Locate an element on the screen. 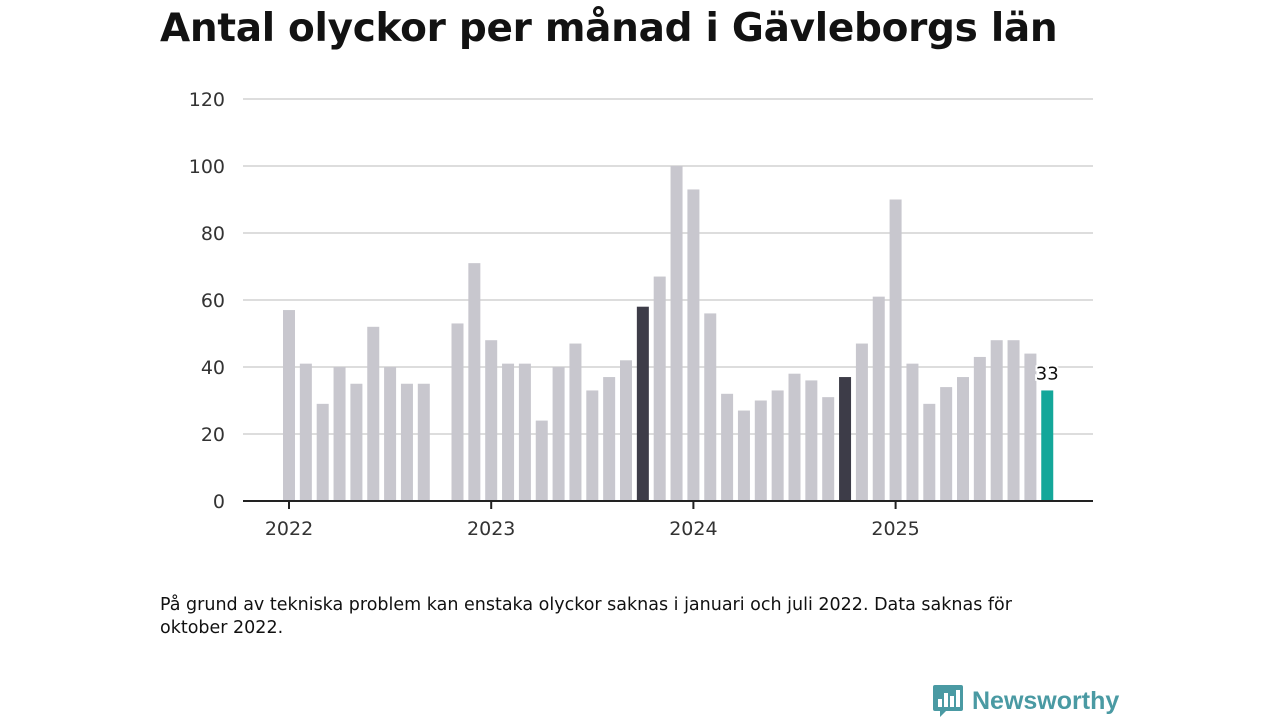 This screenshot has height=720, width=1280. y-tick-label: 0 is located at coordinates (219, 502).